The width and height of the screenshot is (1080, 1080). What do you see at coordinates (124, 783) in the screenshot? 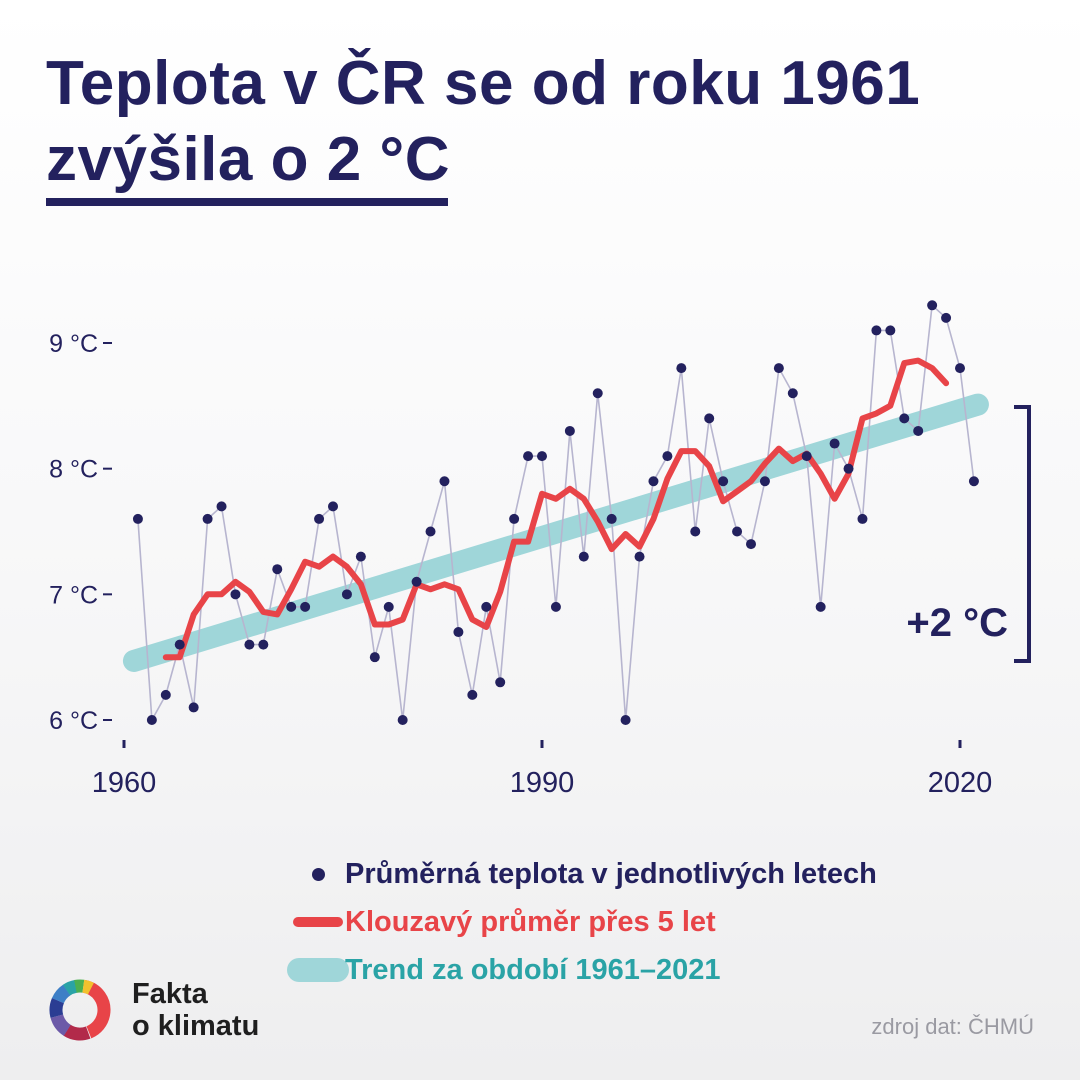
I see `x-tick-label: 1960` at bounding box center [124, 783].